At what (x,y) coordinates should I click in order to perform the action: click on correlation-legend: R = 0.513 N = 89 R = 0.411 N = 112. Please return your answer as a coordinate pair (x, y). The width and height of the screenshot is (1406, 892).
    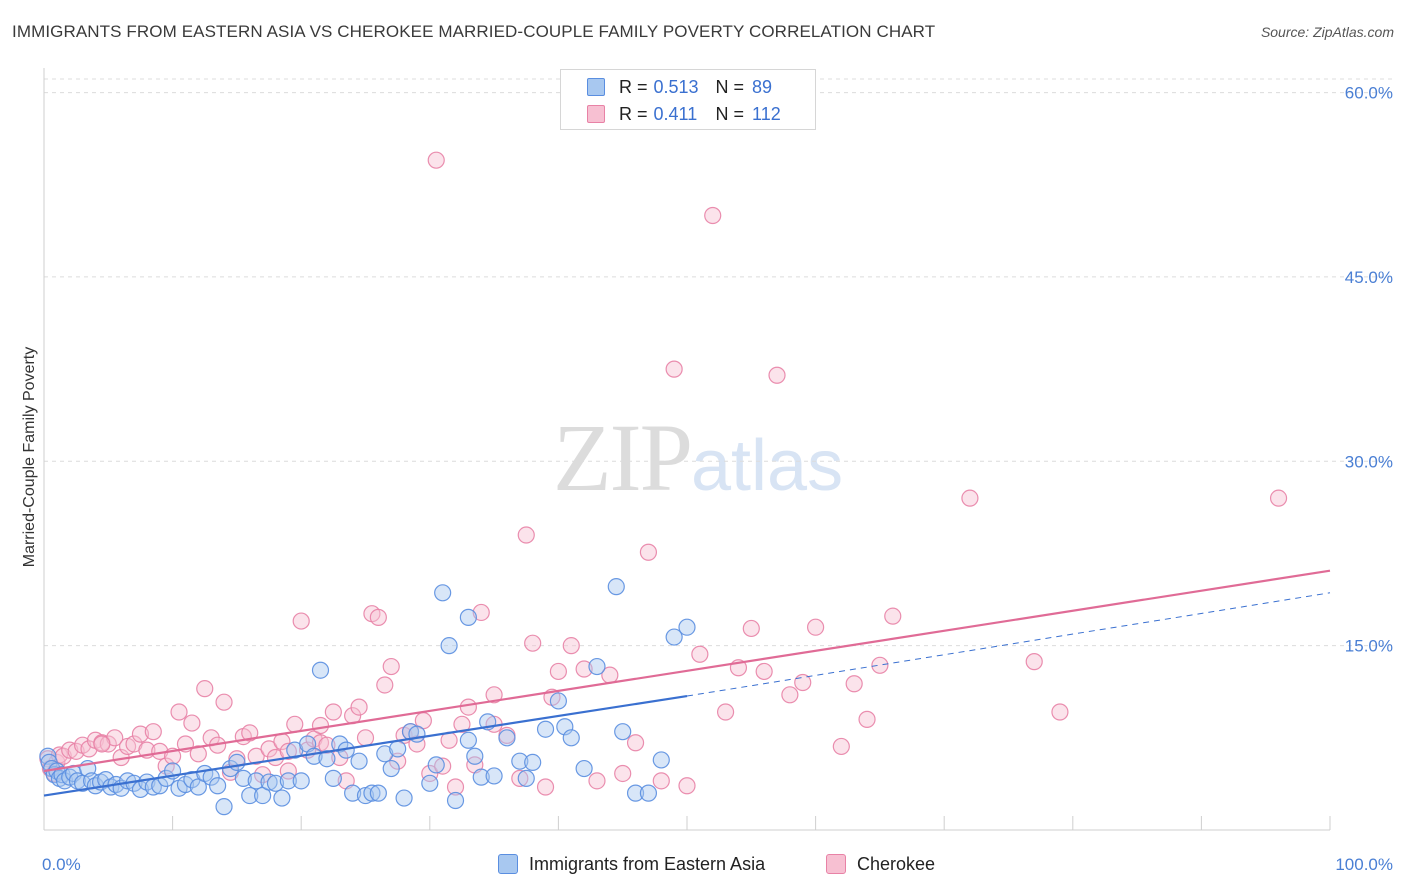
    Looking at the image, I should click on (688, 99).